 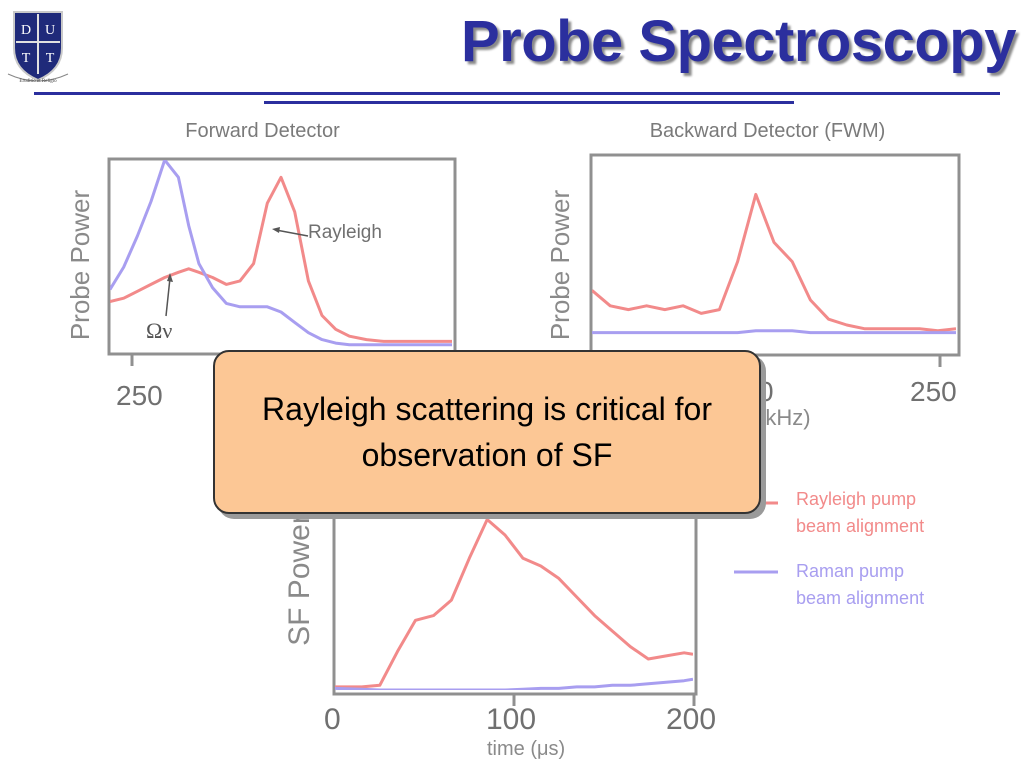 I want to click on title-rule-top, so click(x=517, y=93).